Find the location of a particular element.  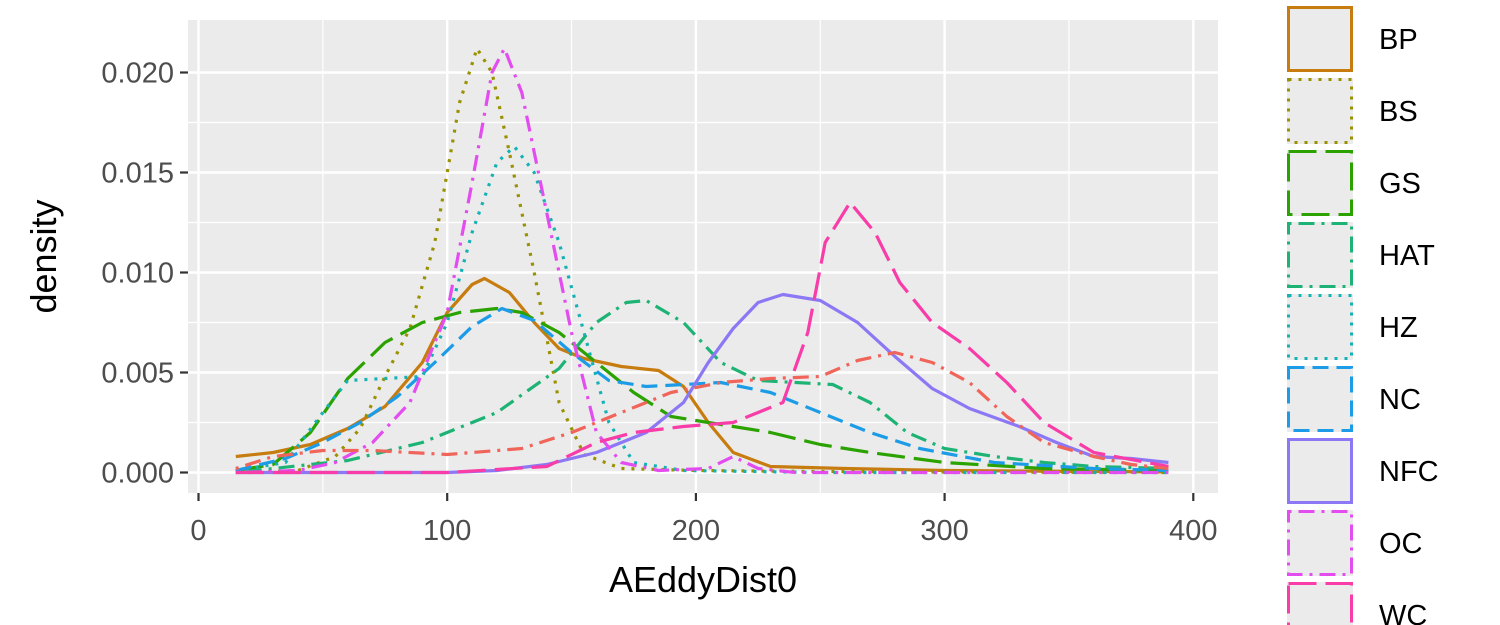

legend-key-nfc is located at coordinates (1320, 471).